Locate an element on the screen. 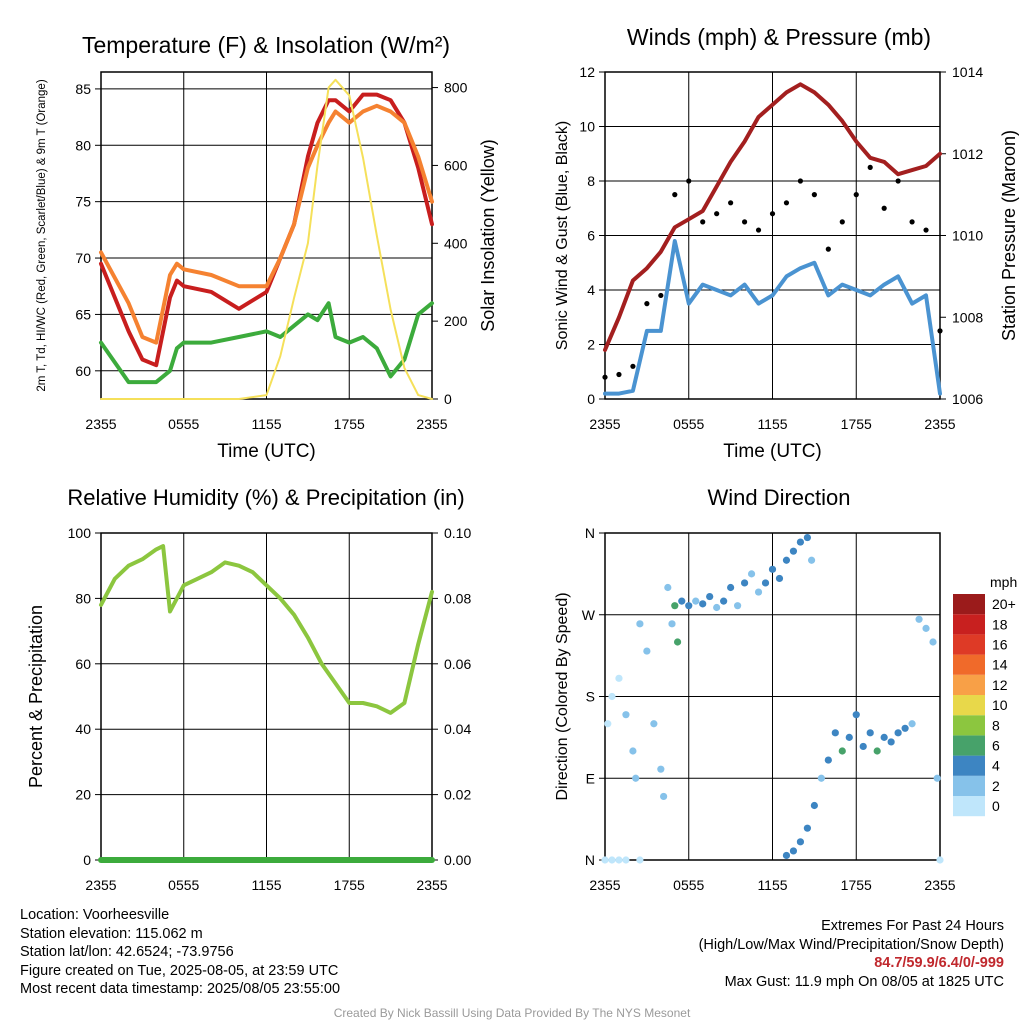 The height and width of the screenshot is (1024, 1024). y-tick-label: 20 is located at coordinates (83, 795).